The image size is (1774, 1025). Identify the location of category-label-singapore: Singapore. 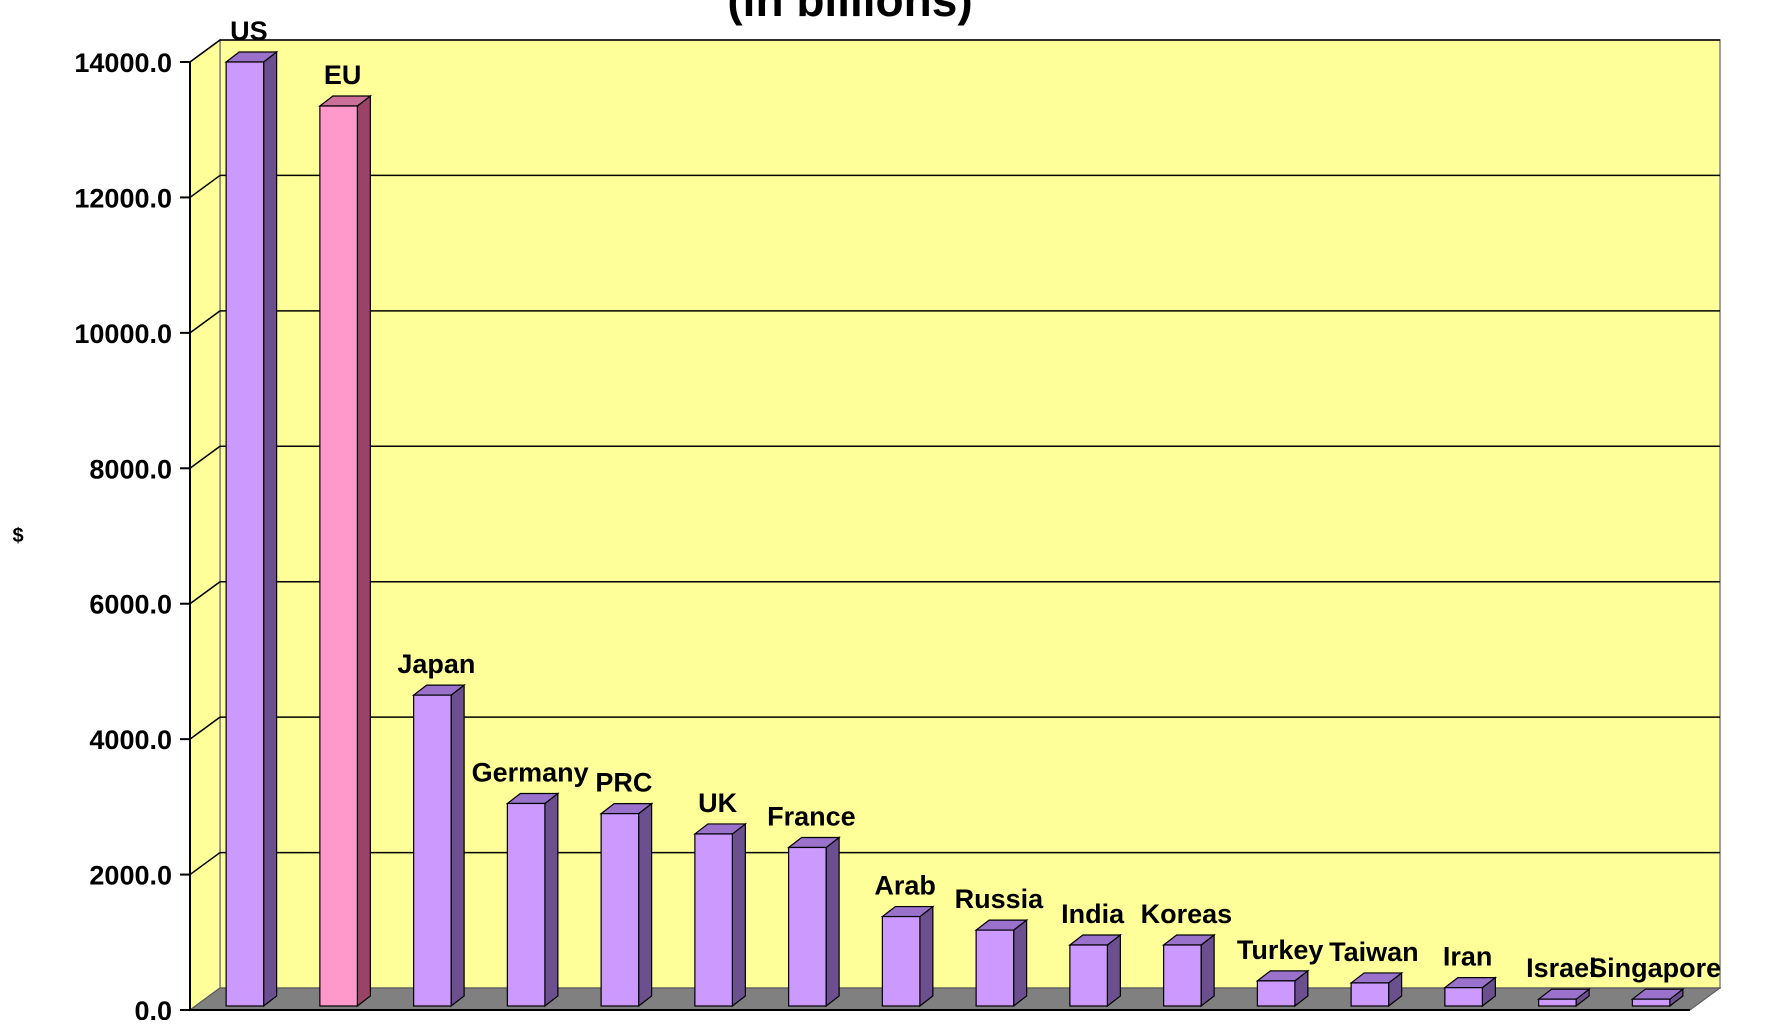
(1655, 968).